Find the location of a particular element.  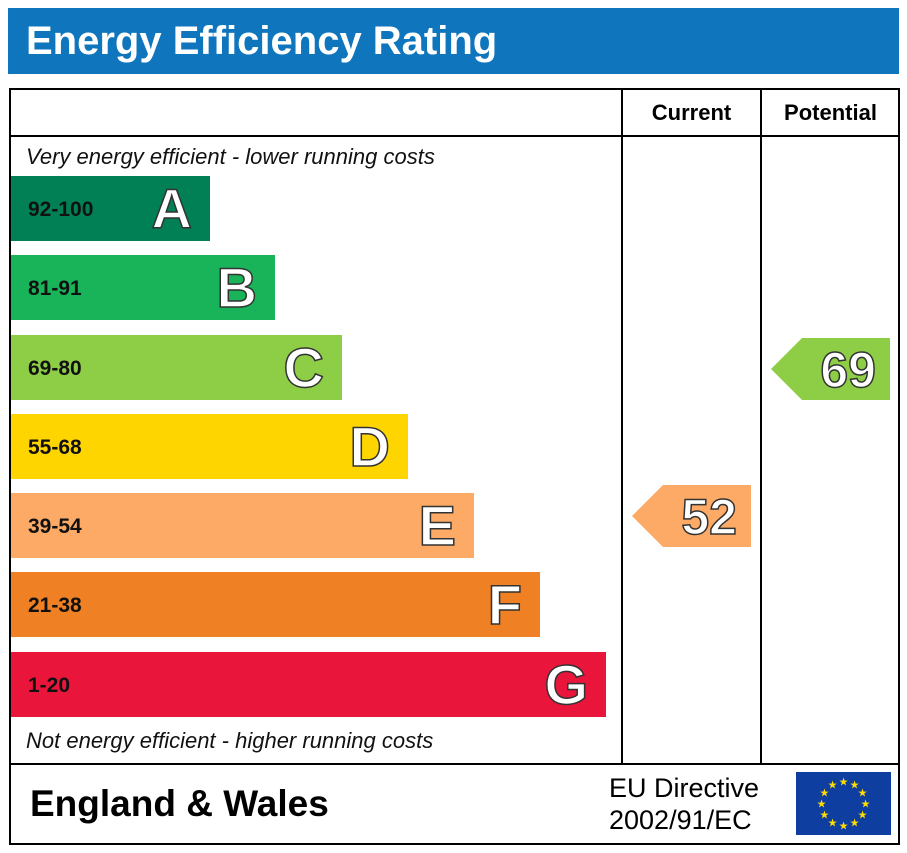

current-rating-arrow: 52 is located at coordinates (691, 516).